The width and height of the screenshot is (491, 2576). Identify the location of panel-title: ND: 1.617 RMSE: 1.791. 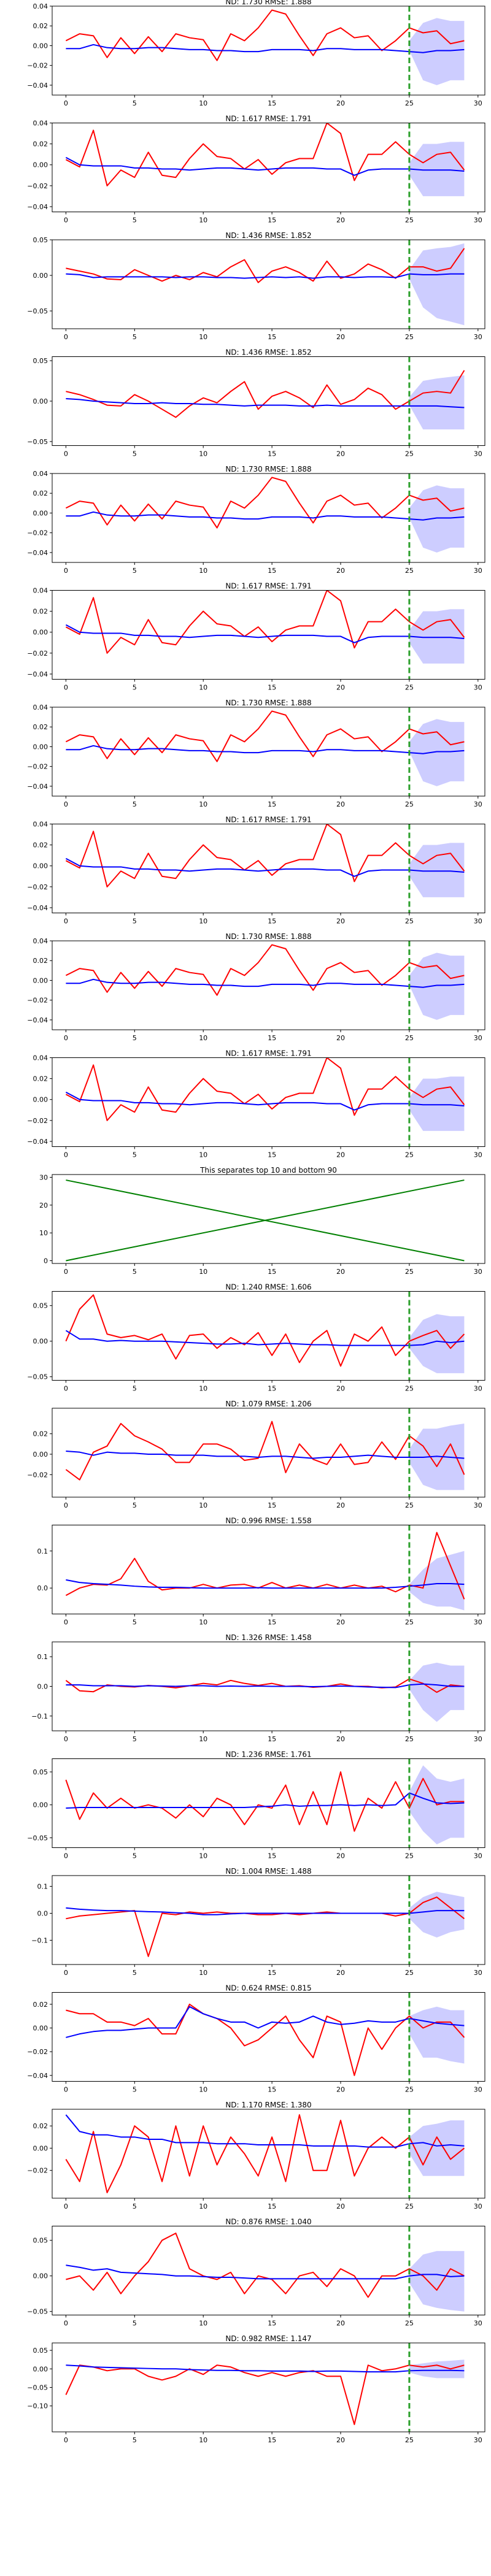
(268, 820).